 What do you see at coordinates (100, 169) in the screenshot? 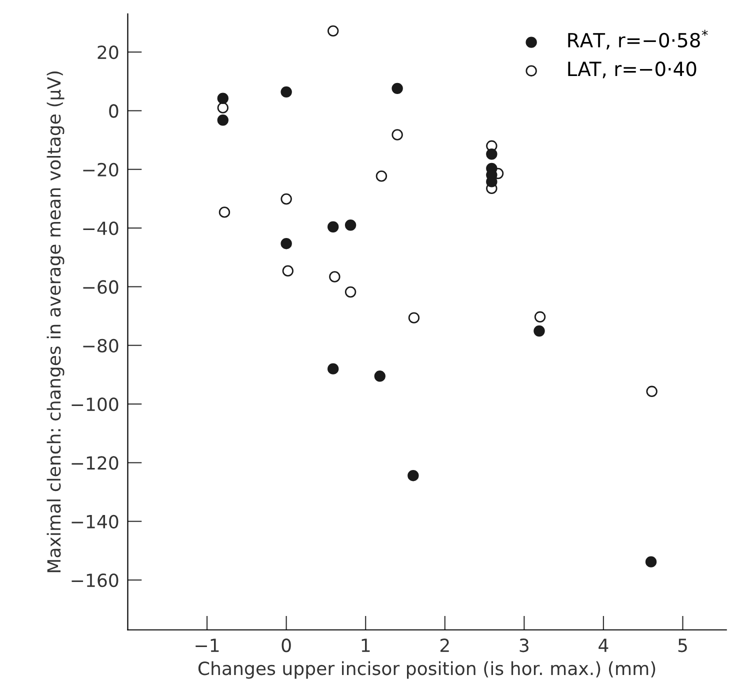
I see `y-tick-label: −20` at bounding box center [100, 169].